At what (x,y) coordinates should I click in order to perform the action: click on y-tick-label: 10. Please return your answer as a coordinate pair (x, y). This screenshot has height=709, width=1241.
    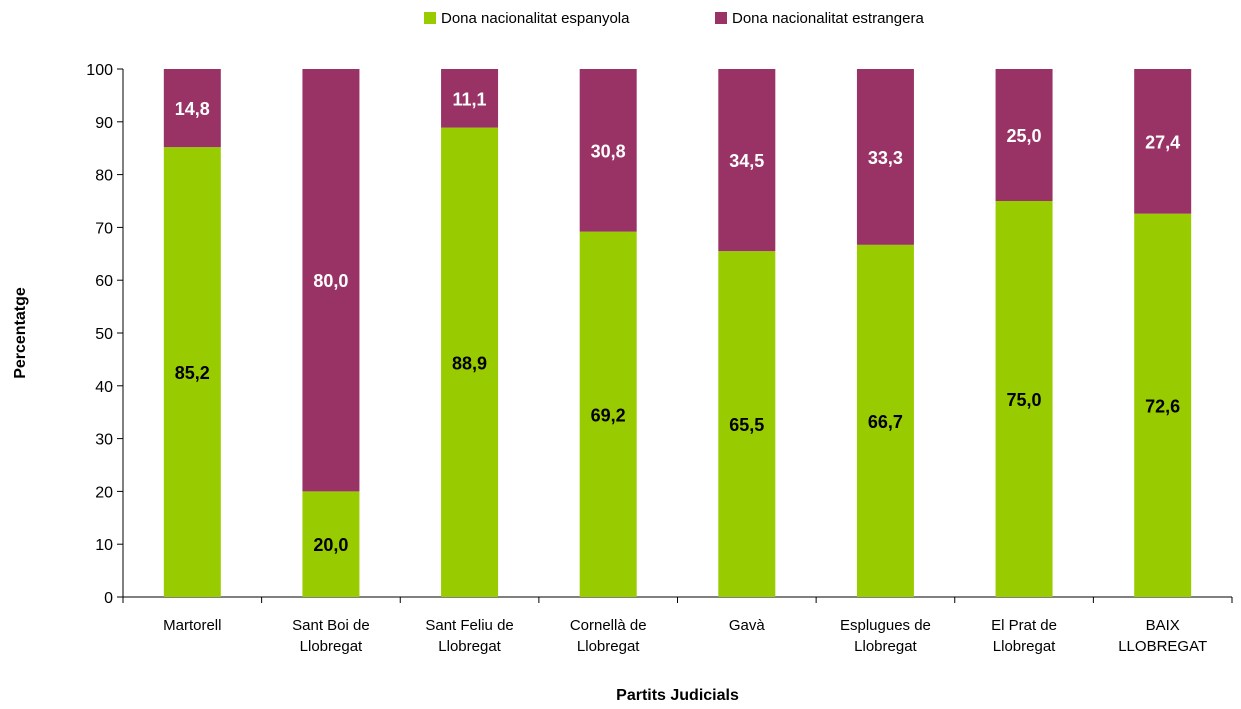
    Looking at the image, I should click on (104, 545).